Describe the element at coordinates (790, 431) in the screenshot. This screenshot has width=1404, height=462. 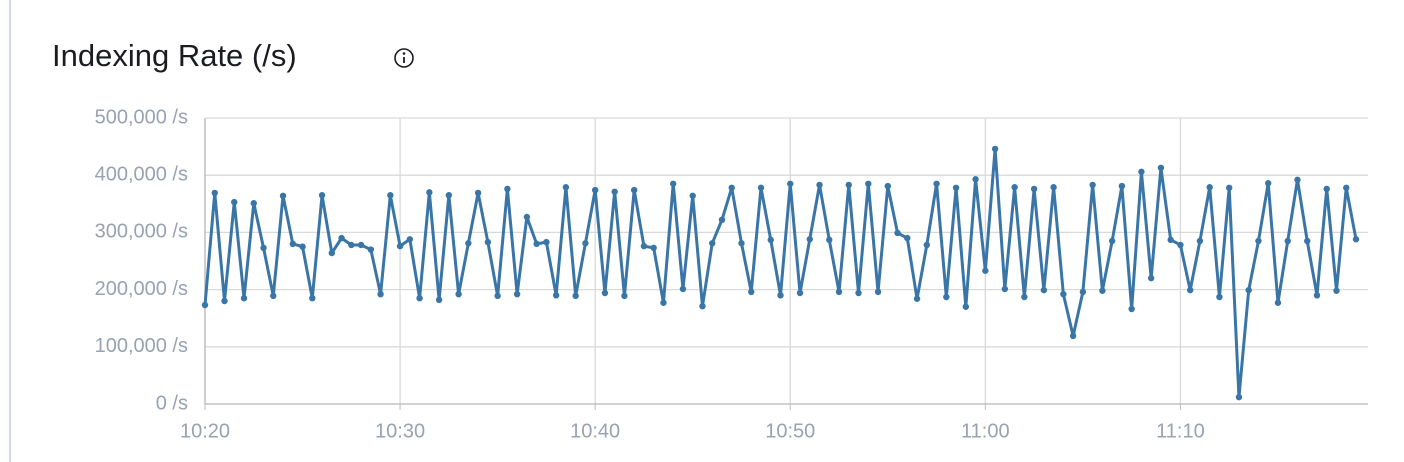
I see `x-tick-label: 10:50` at that location.